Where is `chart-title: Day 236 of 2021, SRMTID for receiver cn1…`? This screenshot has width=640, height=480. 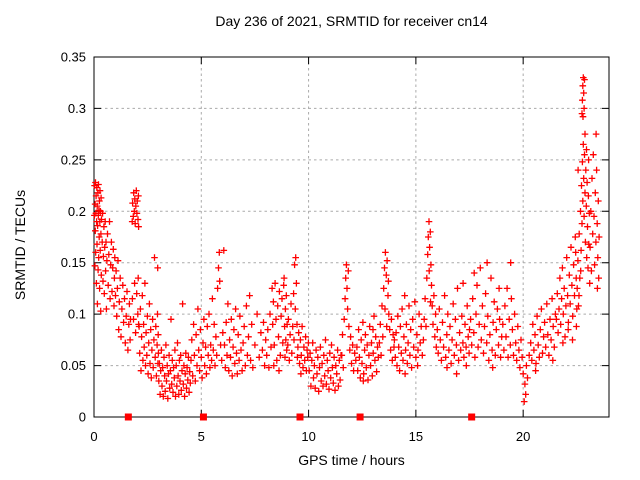
chart-title: Day 236 of 2021, SRMTID for receiver cn1… is located at coordinates (351, 21).